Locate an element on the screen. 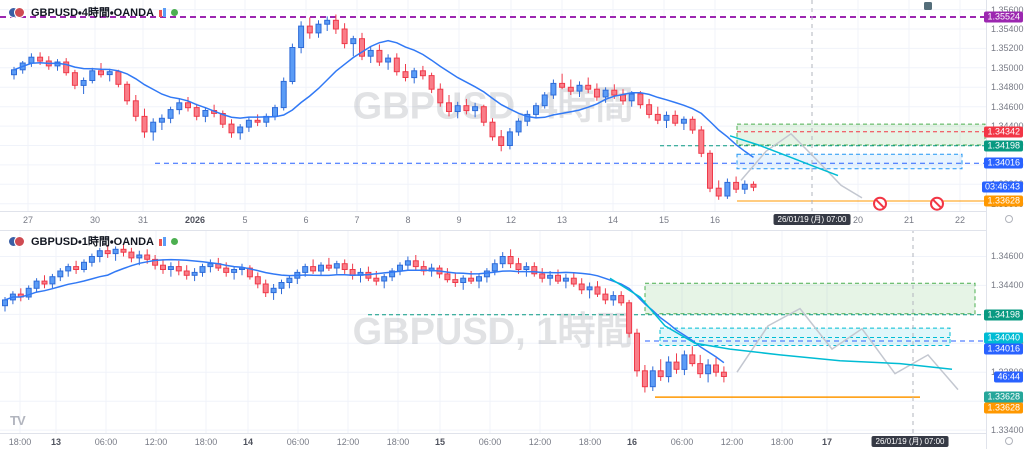 The height and width of the screenshot is (449, 1024). time-axis-label: 17 is located at coordinates (827, 442).